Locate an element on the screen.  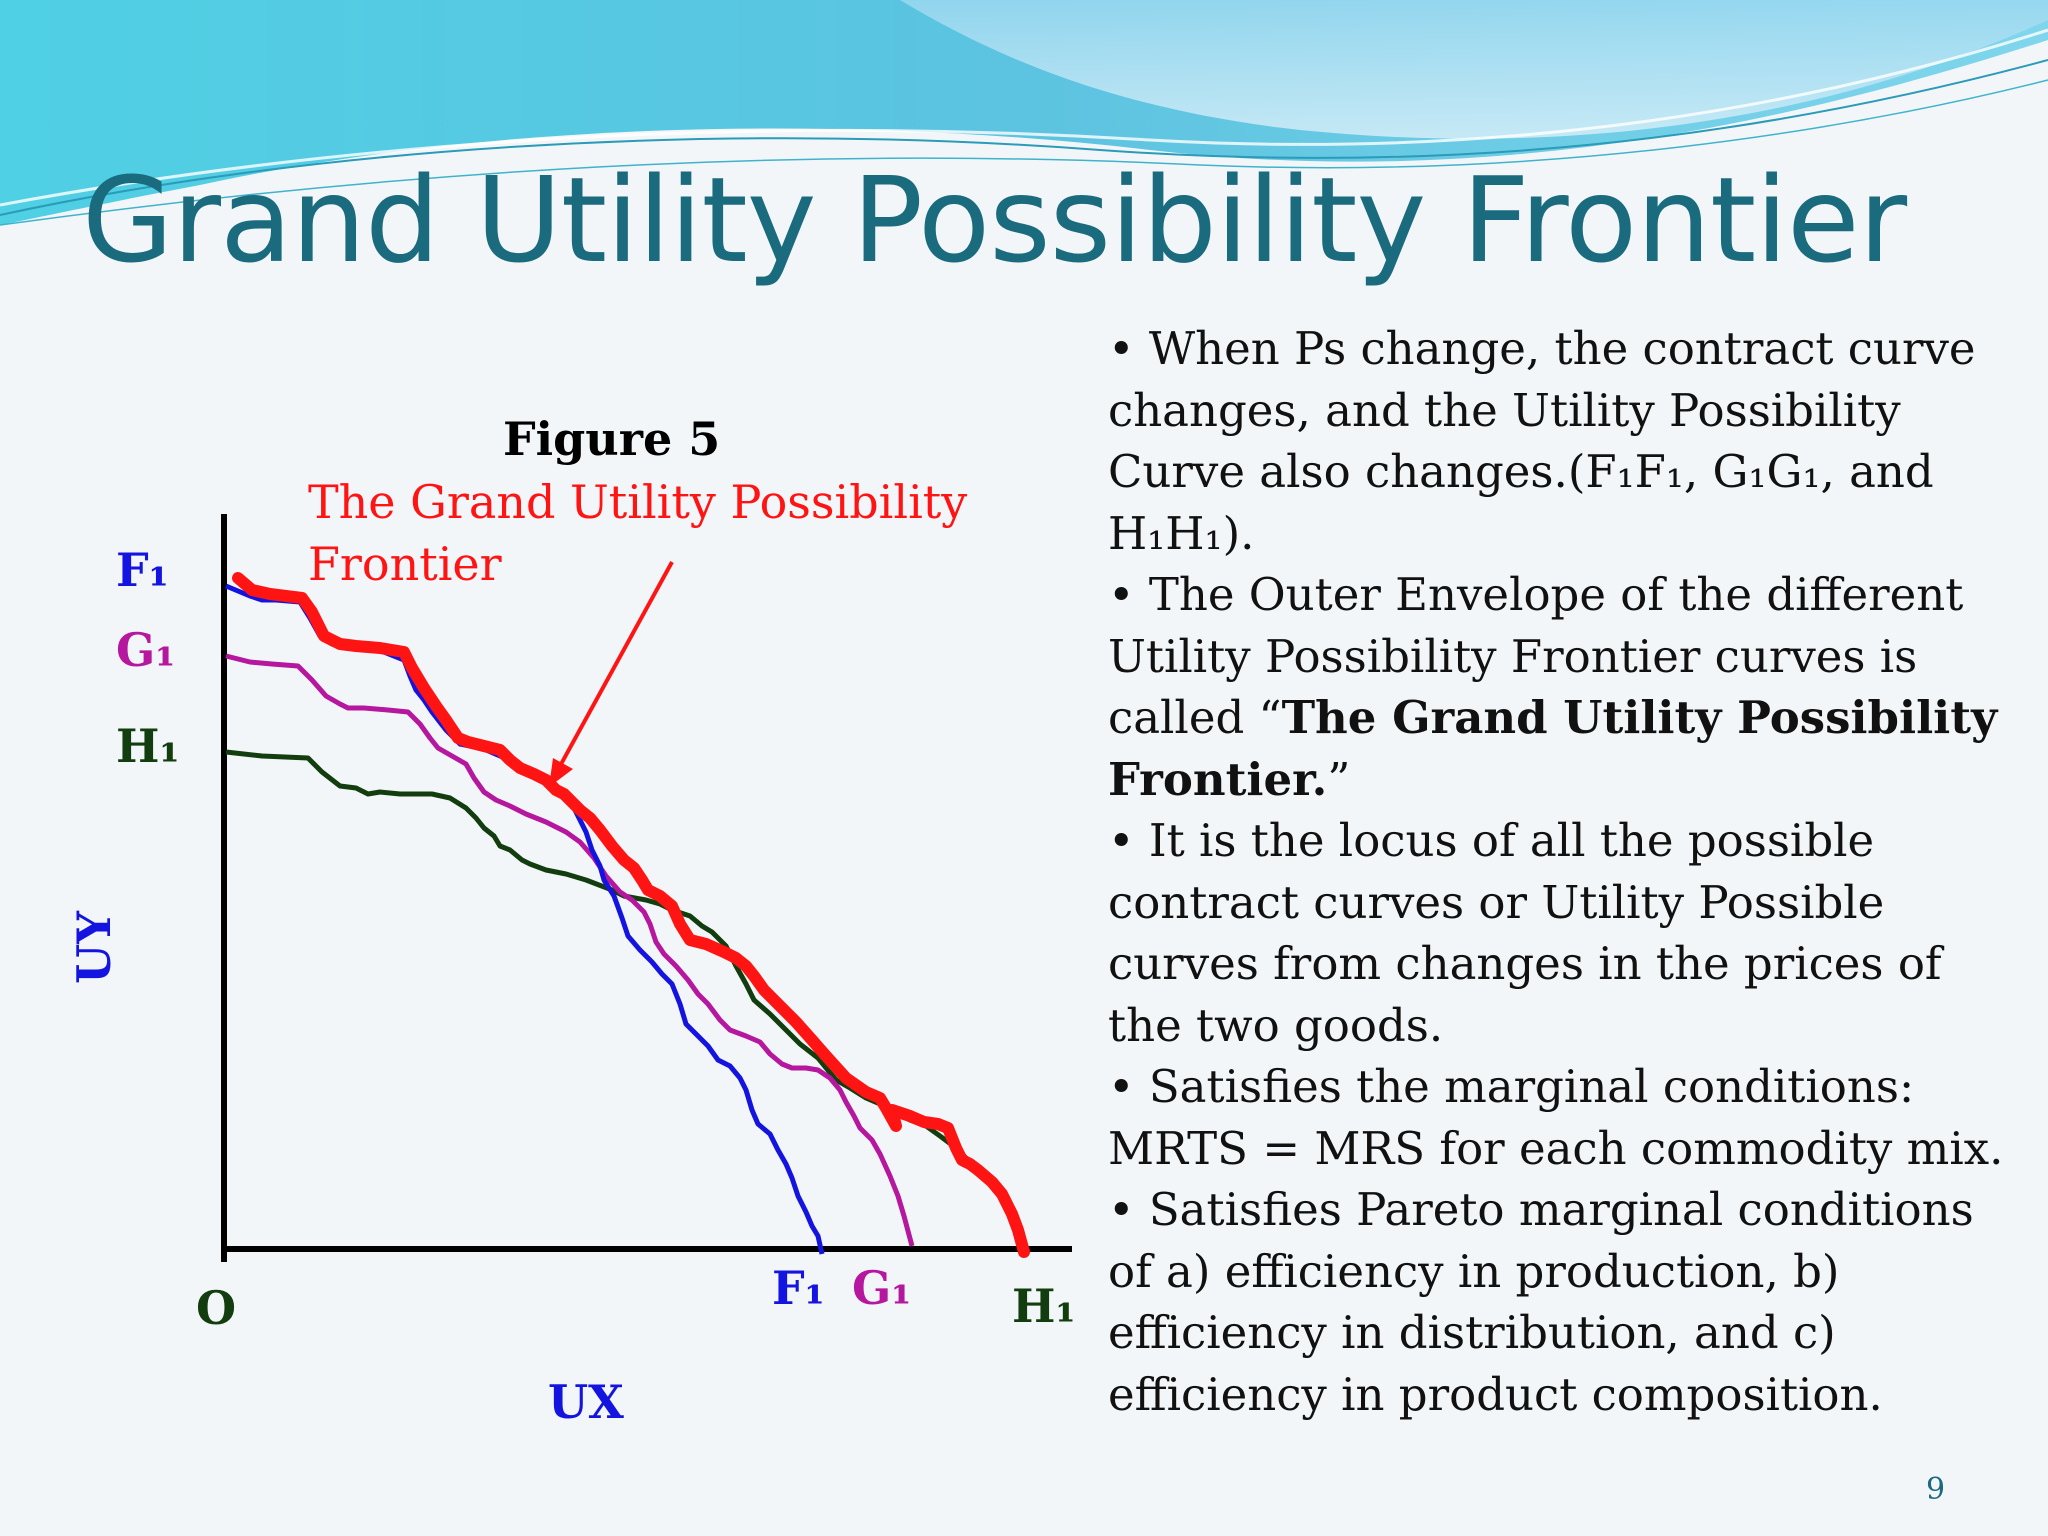
h1-y-label: H₁ is located at coordinates (148, 746).